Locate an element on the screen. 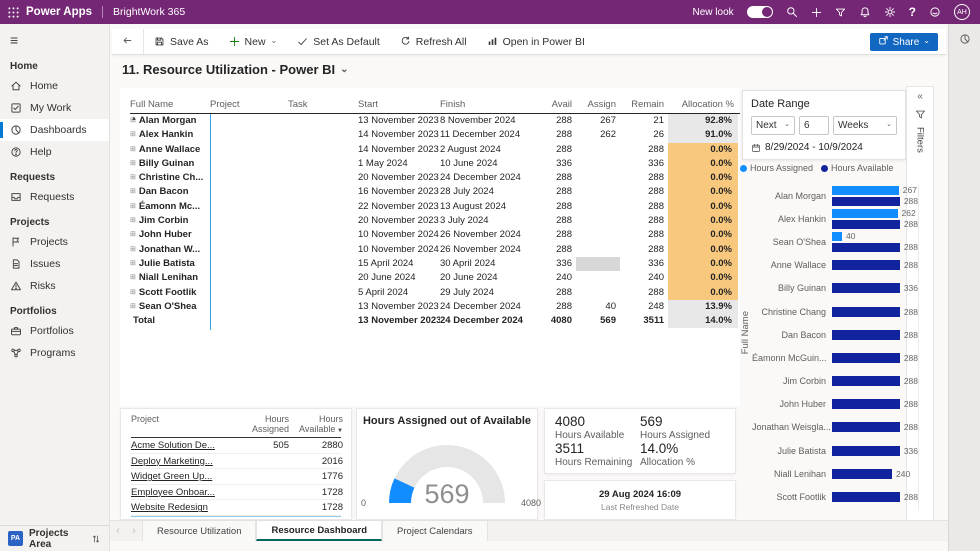  sidebar-item-requests: Requests is located at coordinates (54, 197).